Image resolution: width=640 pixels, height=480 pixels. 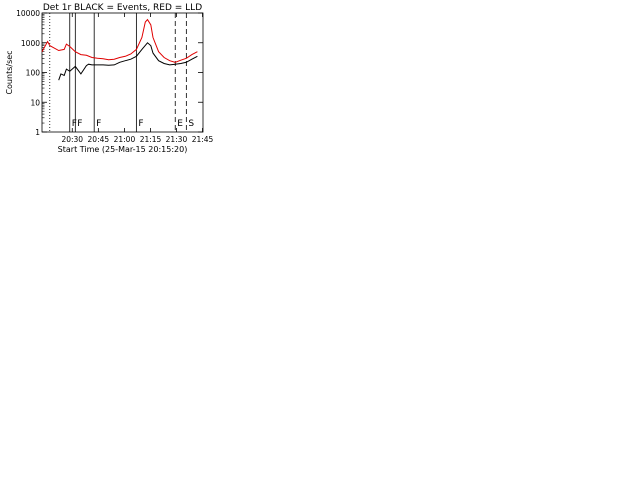 What do you see at coordinates (9, 72) in the screenshot?
I see `y-axis-label-0: Counts/sec` at bounding box center [9, 72].